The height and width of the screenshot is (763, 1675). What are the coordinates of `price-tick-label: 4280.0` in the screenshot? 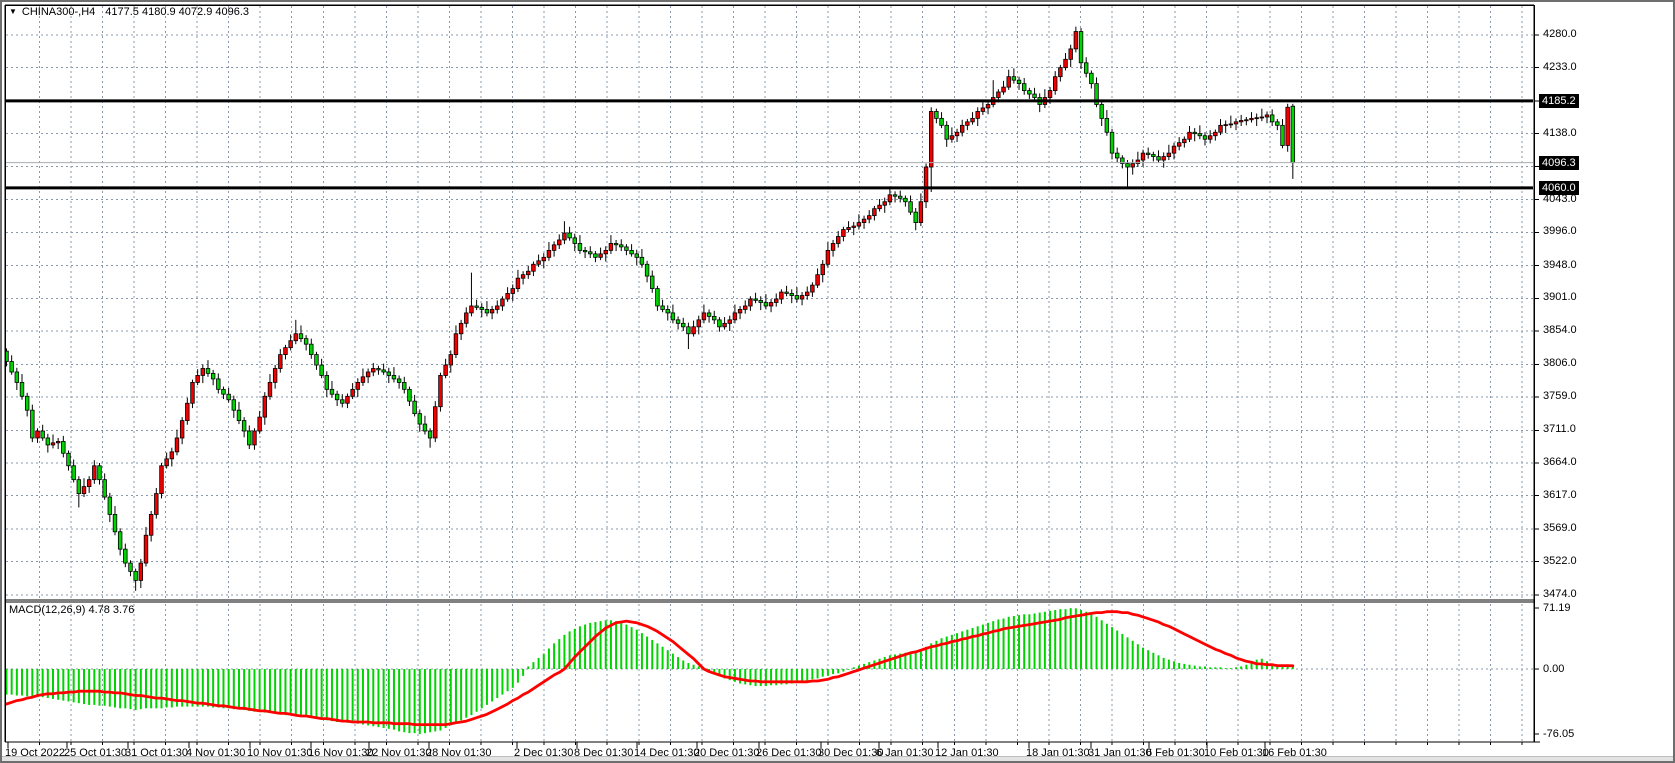 It's located at (1560, 34).